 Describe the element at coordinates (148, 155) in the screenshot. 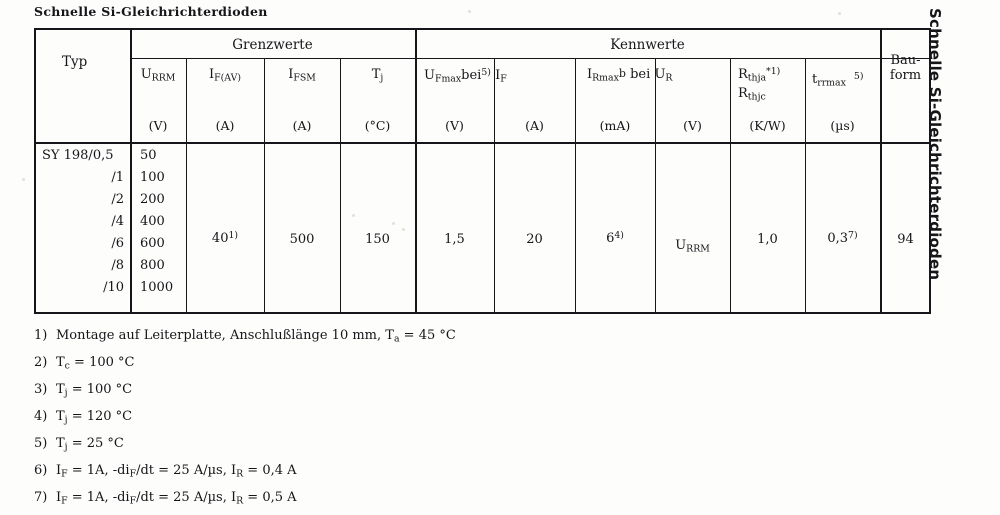

I see `urrm-value: 50` at that location.